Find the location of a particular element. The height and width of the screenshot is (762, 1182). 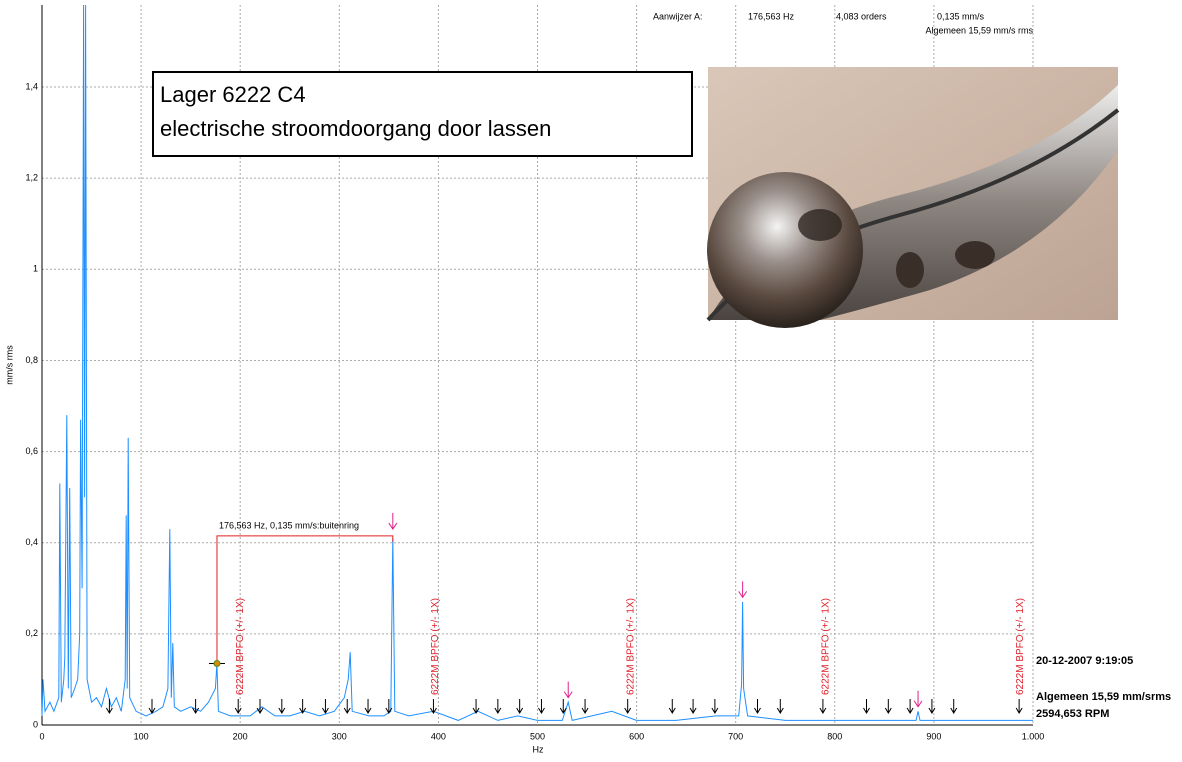

x-tick-label: 600 is located at coordinates (636, 736).